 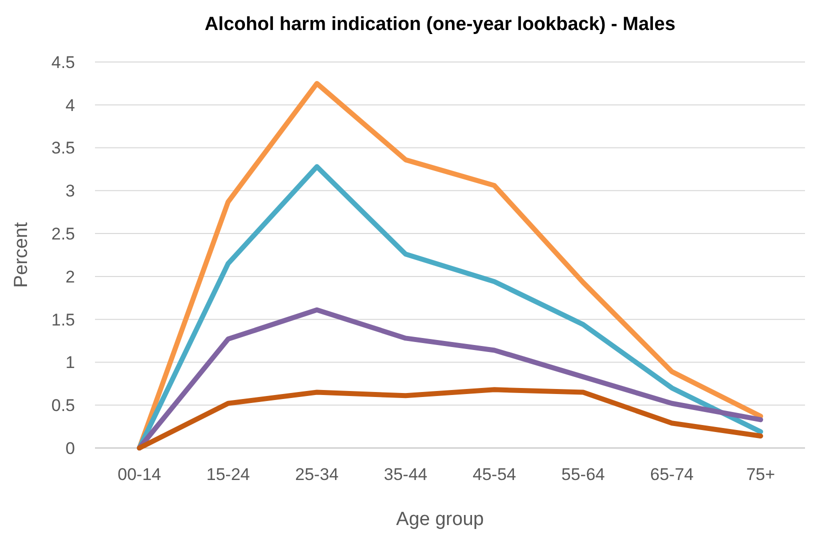 What do you see at coordinates (494, 474) in the screenshot?
I see `x-tick-label: 45-54` at bounding box center [494, 474].